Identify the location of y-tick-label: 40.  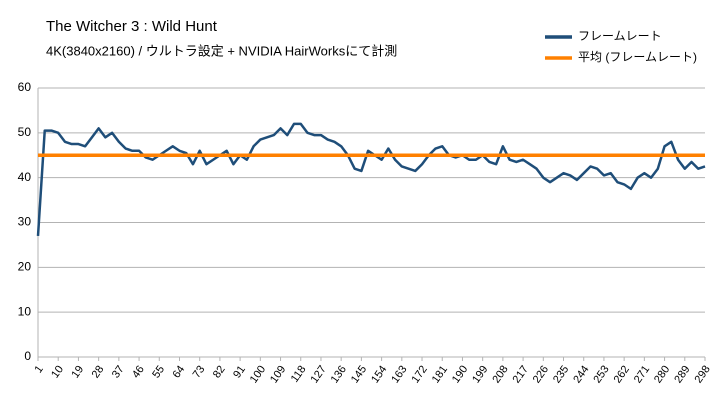
(25, 177).